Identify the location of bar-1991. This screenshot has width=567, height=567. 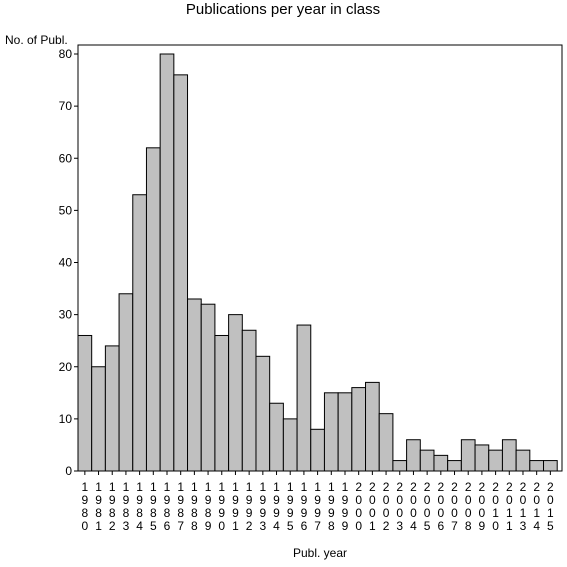
(235, 393).